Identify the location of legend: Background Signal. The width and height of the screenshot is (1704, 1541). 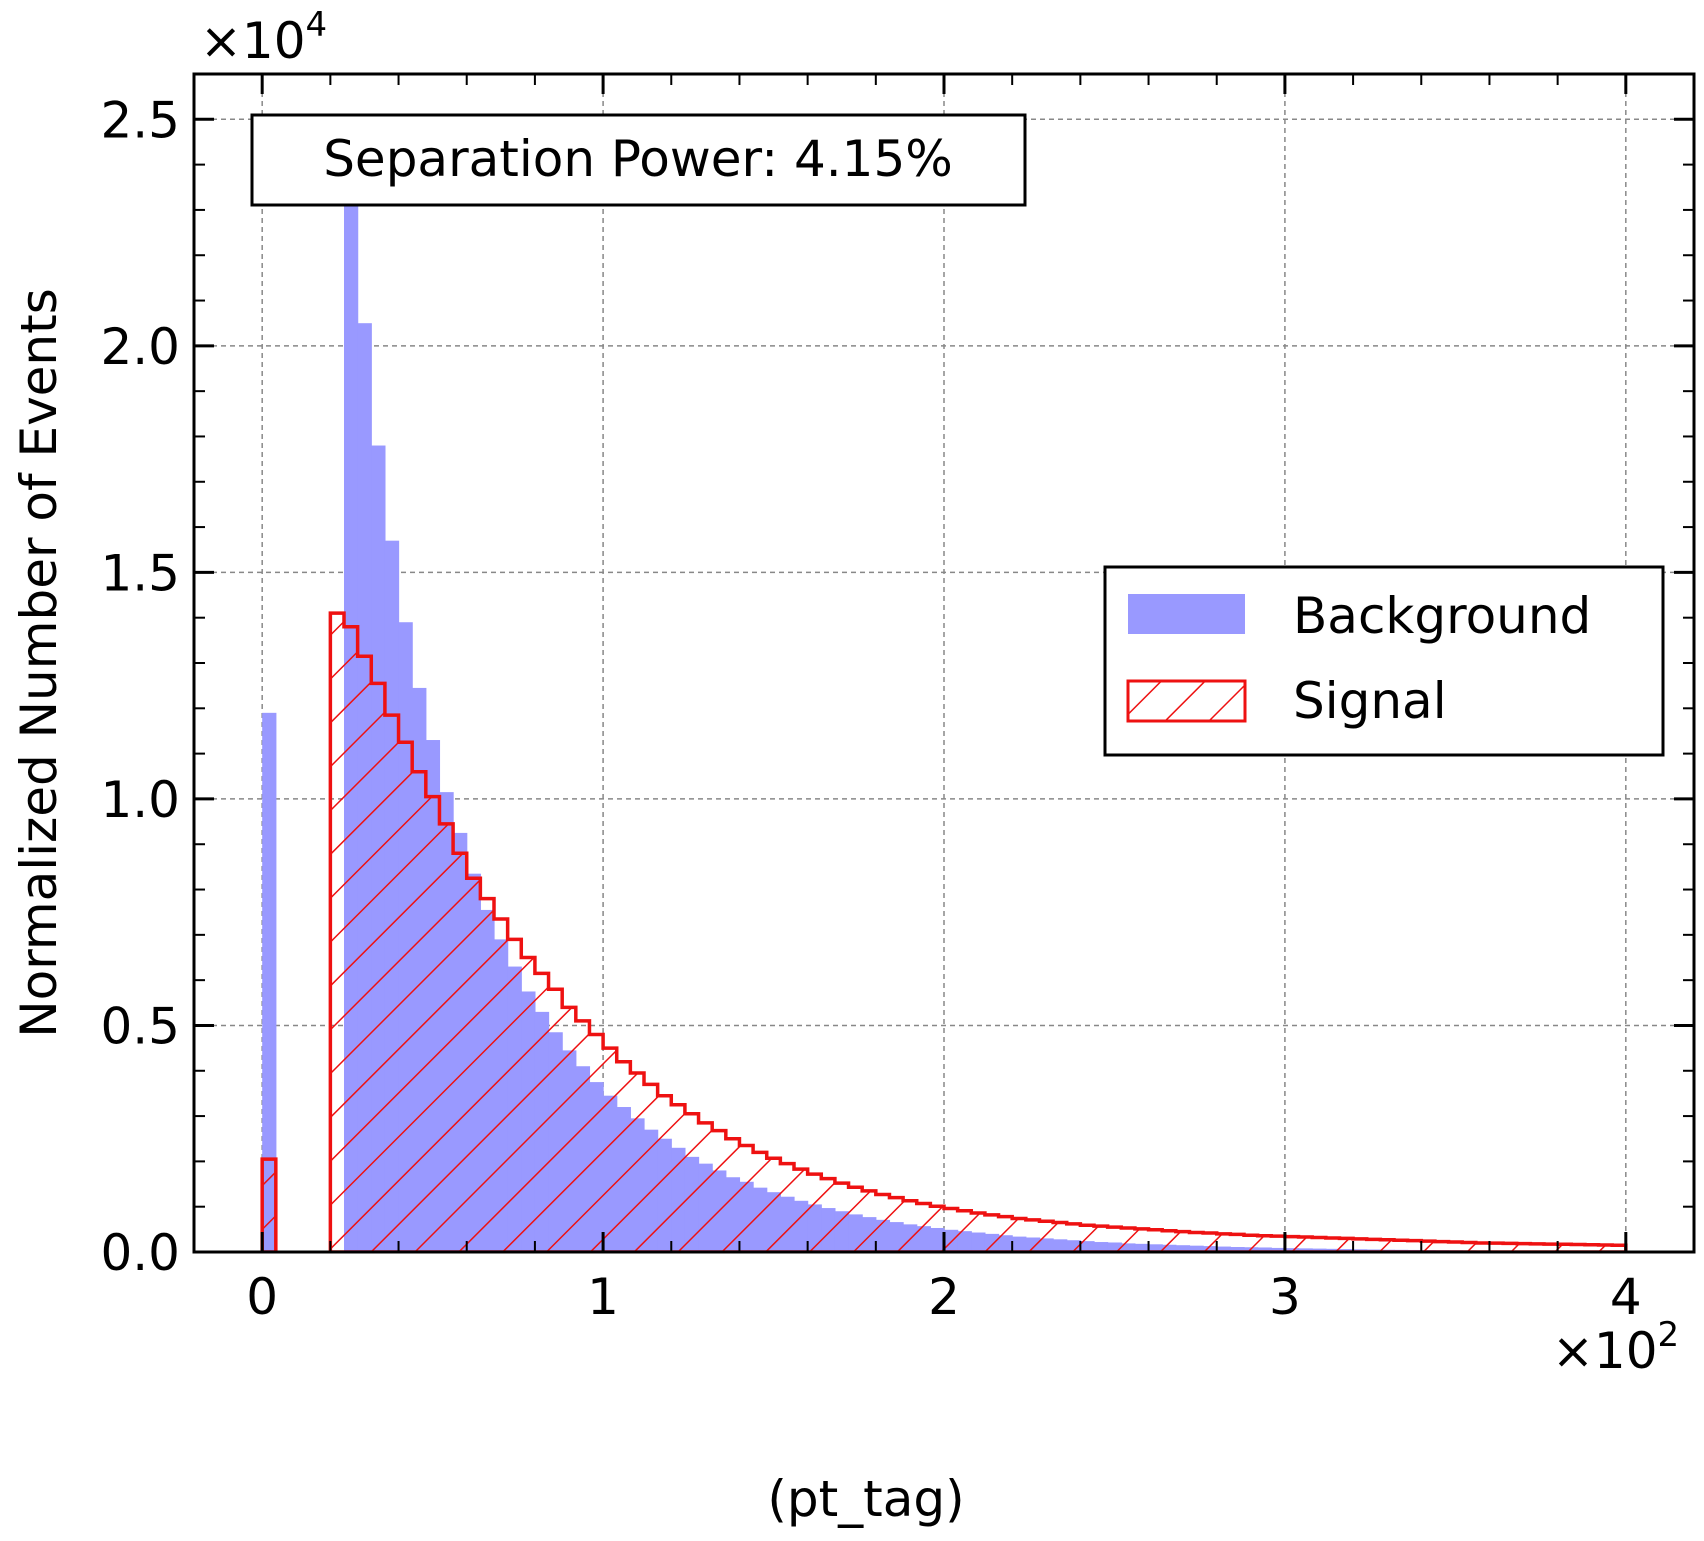
(1384, 661).